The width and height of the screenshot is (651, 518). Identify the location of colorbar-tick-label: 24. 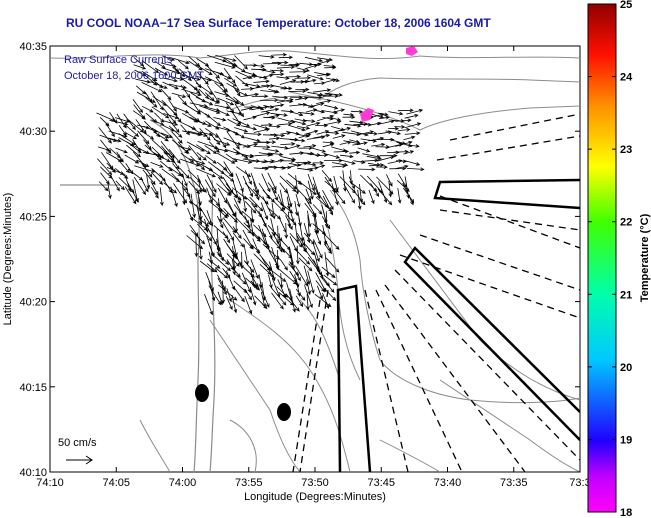
(626, 78).